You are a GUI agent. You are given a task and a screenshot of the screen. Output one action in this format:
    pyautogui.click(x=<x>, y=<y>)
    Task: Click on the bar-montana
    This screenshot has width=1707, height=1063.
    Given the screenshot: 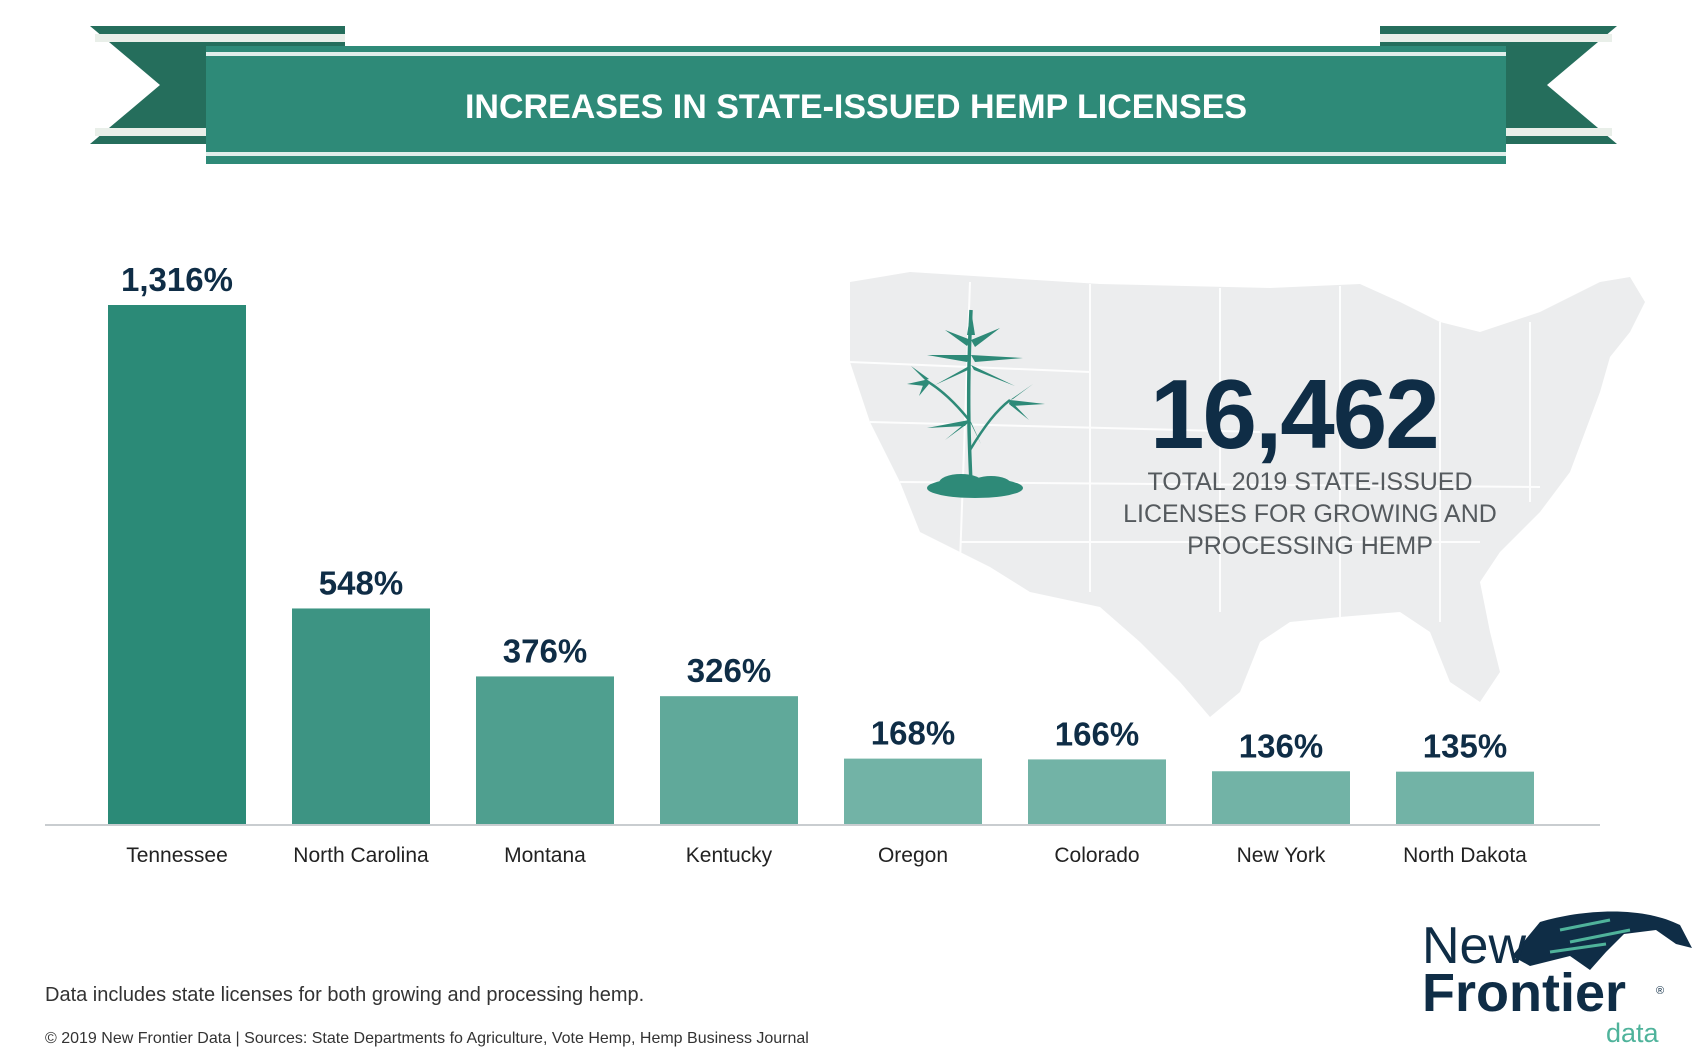 What is the action you would take?
    pyautogui.click(x=545, y=750)
    